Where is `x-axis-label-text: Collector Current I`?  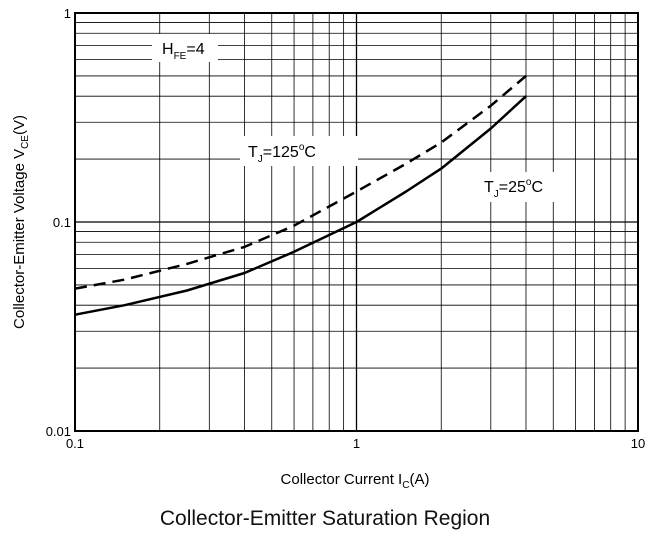
x-axis-label-text: Collector Current I is located at coordinates (342, 479).